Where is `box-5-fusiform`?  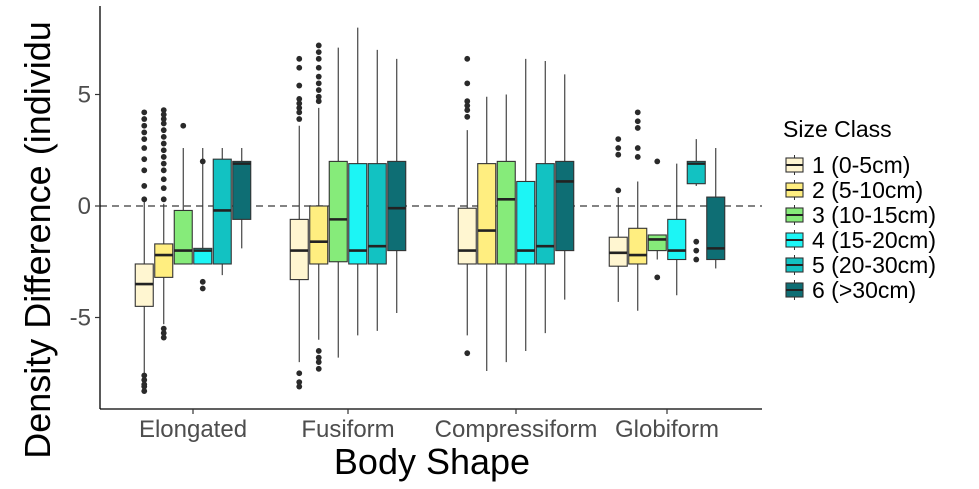 box-5-fusiform is located at coordinates (377, 190).